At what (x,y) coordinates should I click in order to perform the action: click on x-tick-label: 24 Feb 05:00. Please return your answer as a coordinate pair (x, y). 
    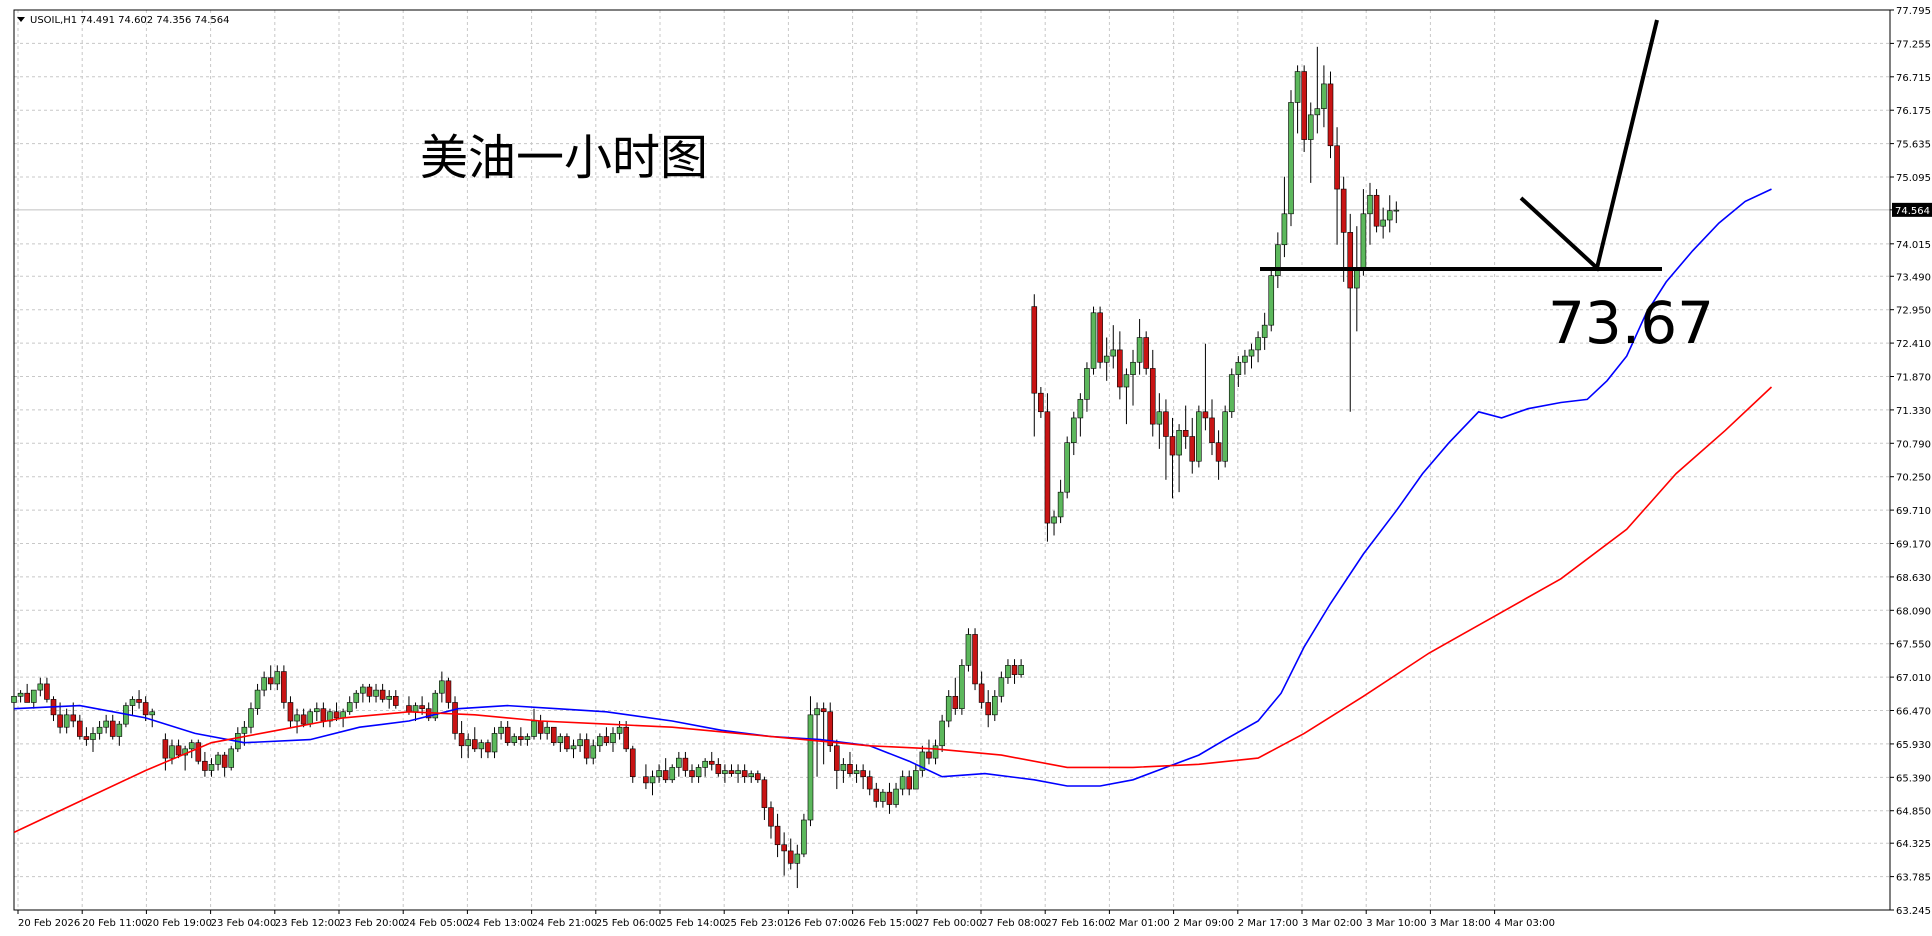
    Looking at the image, I should click on (436, 923).